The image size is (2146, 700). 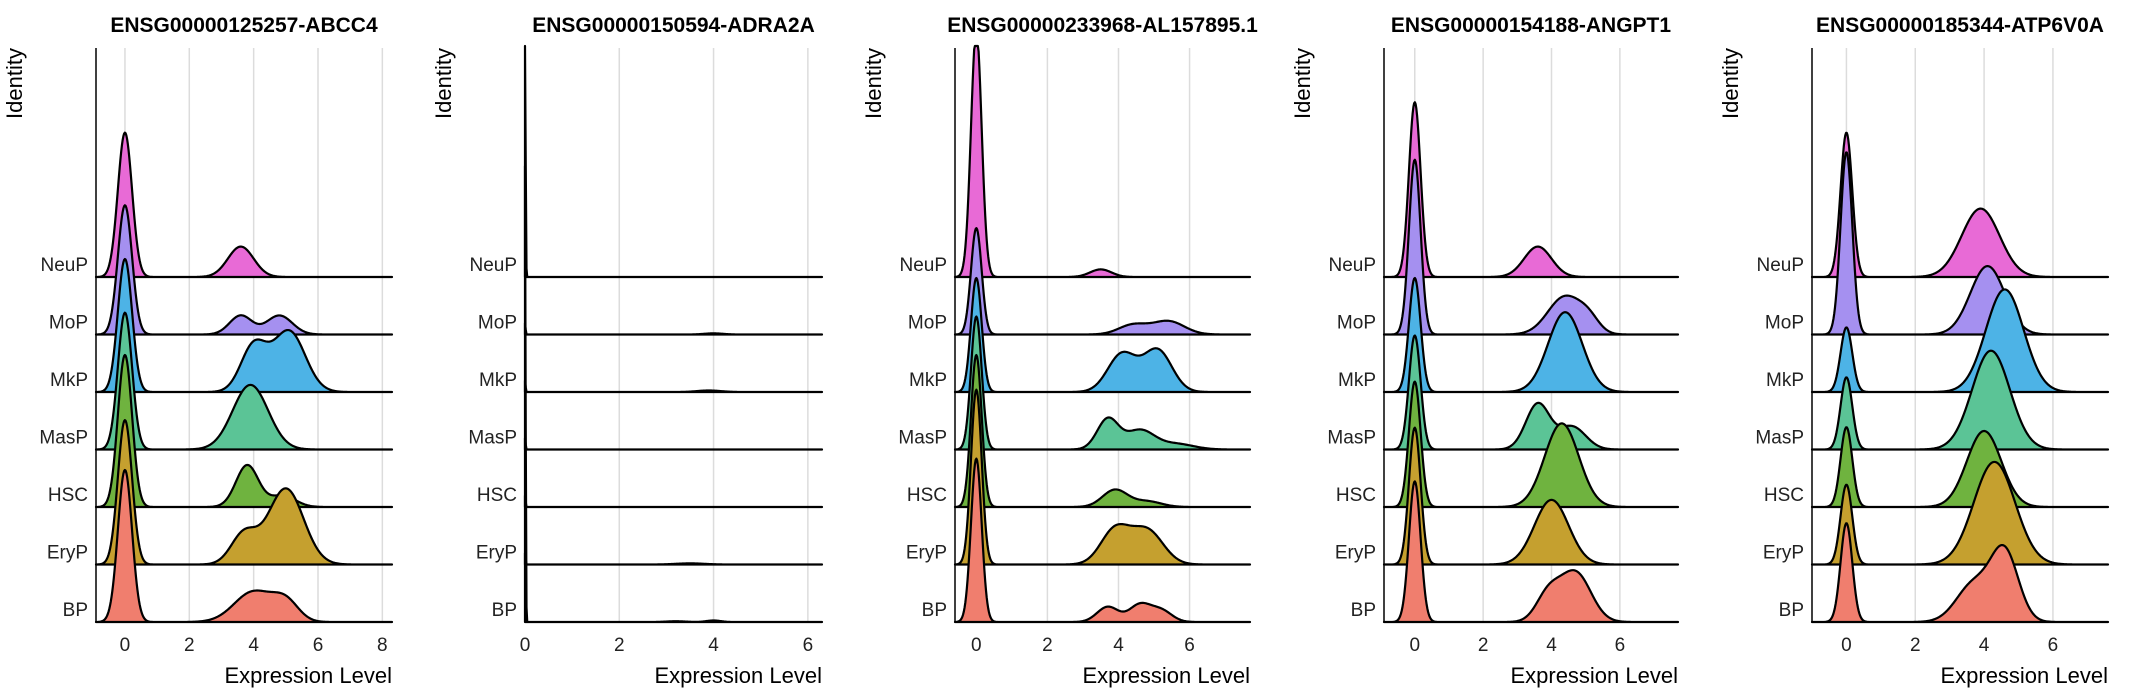 I want to click on chart-title: ENSG00000154188-ANGPT1, so click(x=1531, y=25).